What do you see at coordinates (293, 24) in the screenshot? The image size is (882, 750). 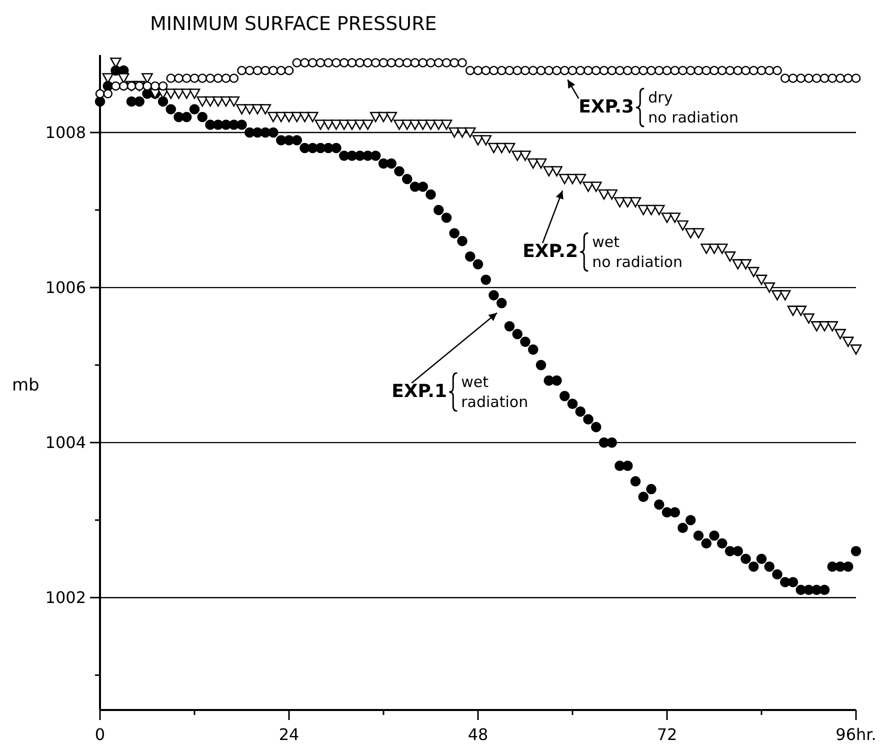 I see `chart-title: MINIMUM SURFACE PRESSURE` at bounding box center [293, 24].